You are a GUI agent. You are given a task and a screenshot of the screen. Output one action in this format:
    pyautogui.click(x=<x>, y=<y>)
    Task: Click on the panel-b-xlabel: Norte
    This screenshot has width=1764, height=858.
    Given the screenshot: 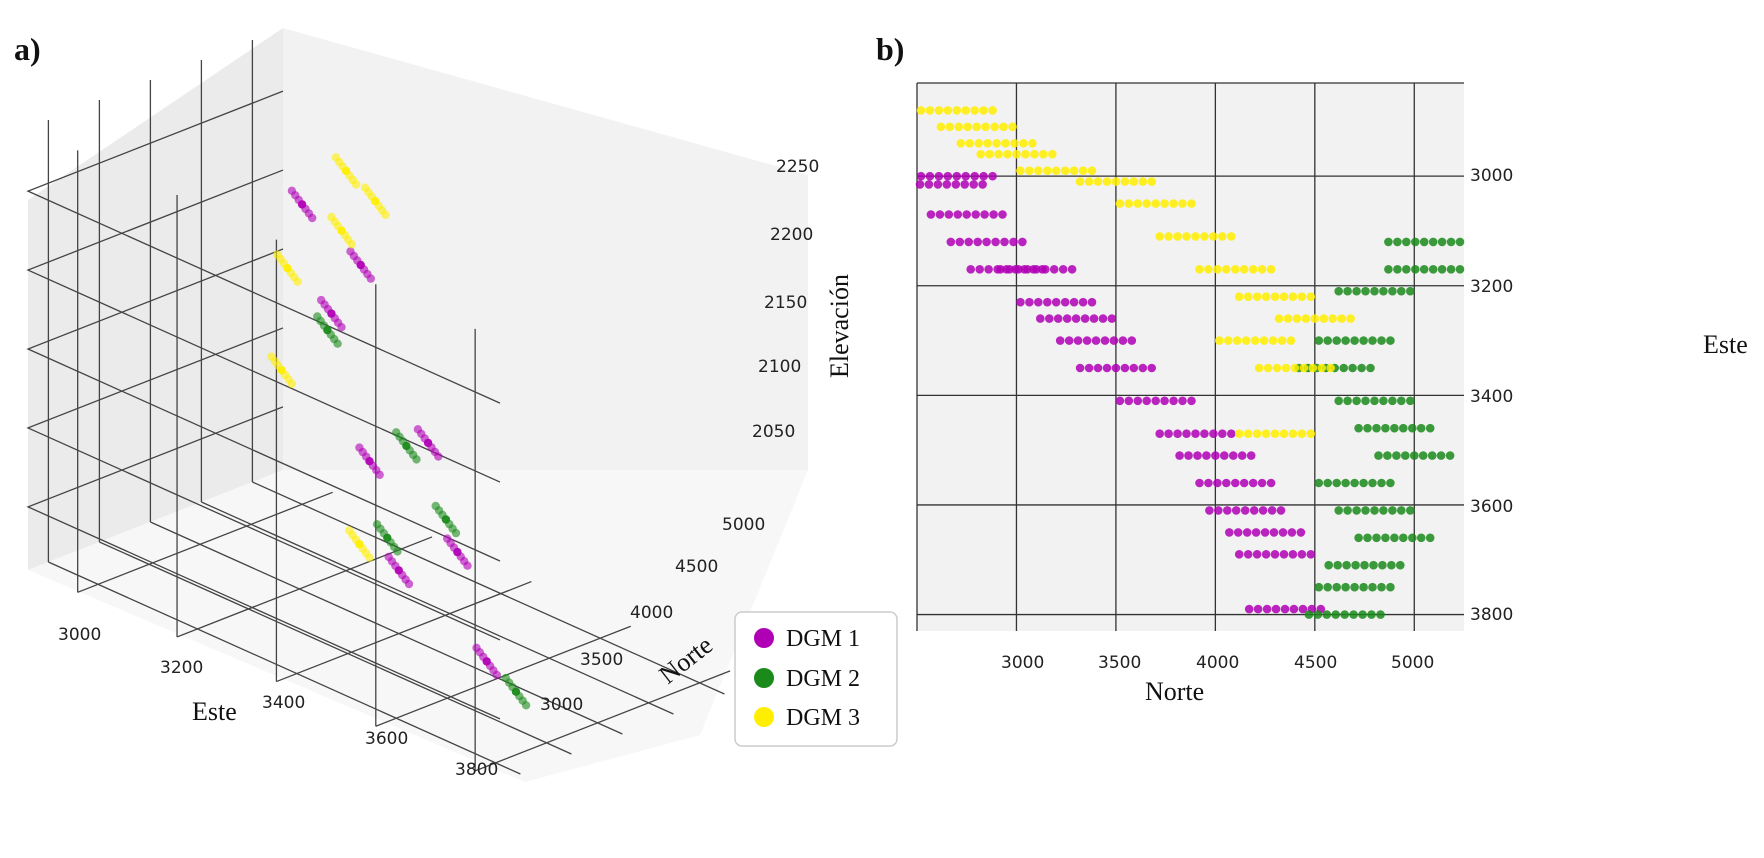 What is the action you would take?
    pyautogui.click(x=1174, y=691)
    